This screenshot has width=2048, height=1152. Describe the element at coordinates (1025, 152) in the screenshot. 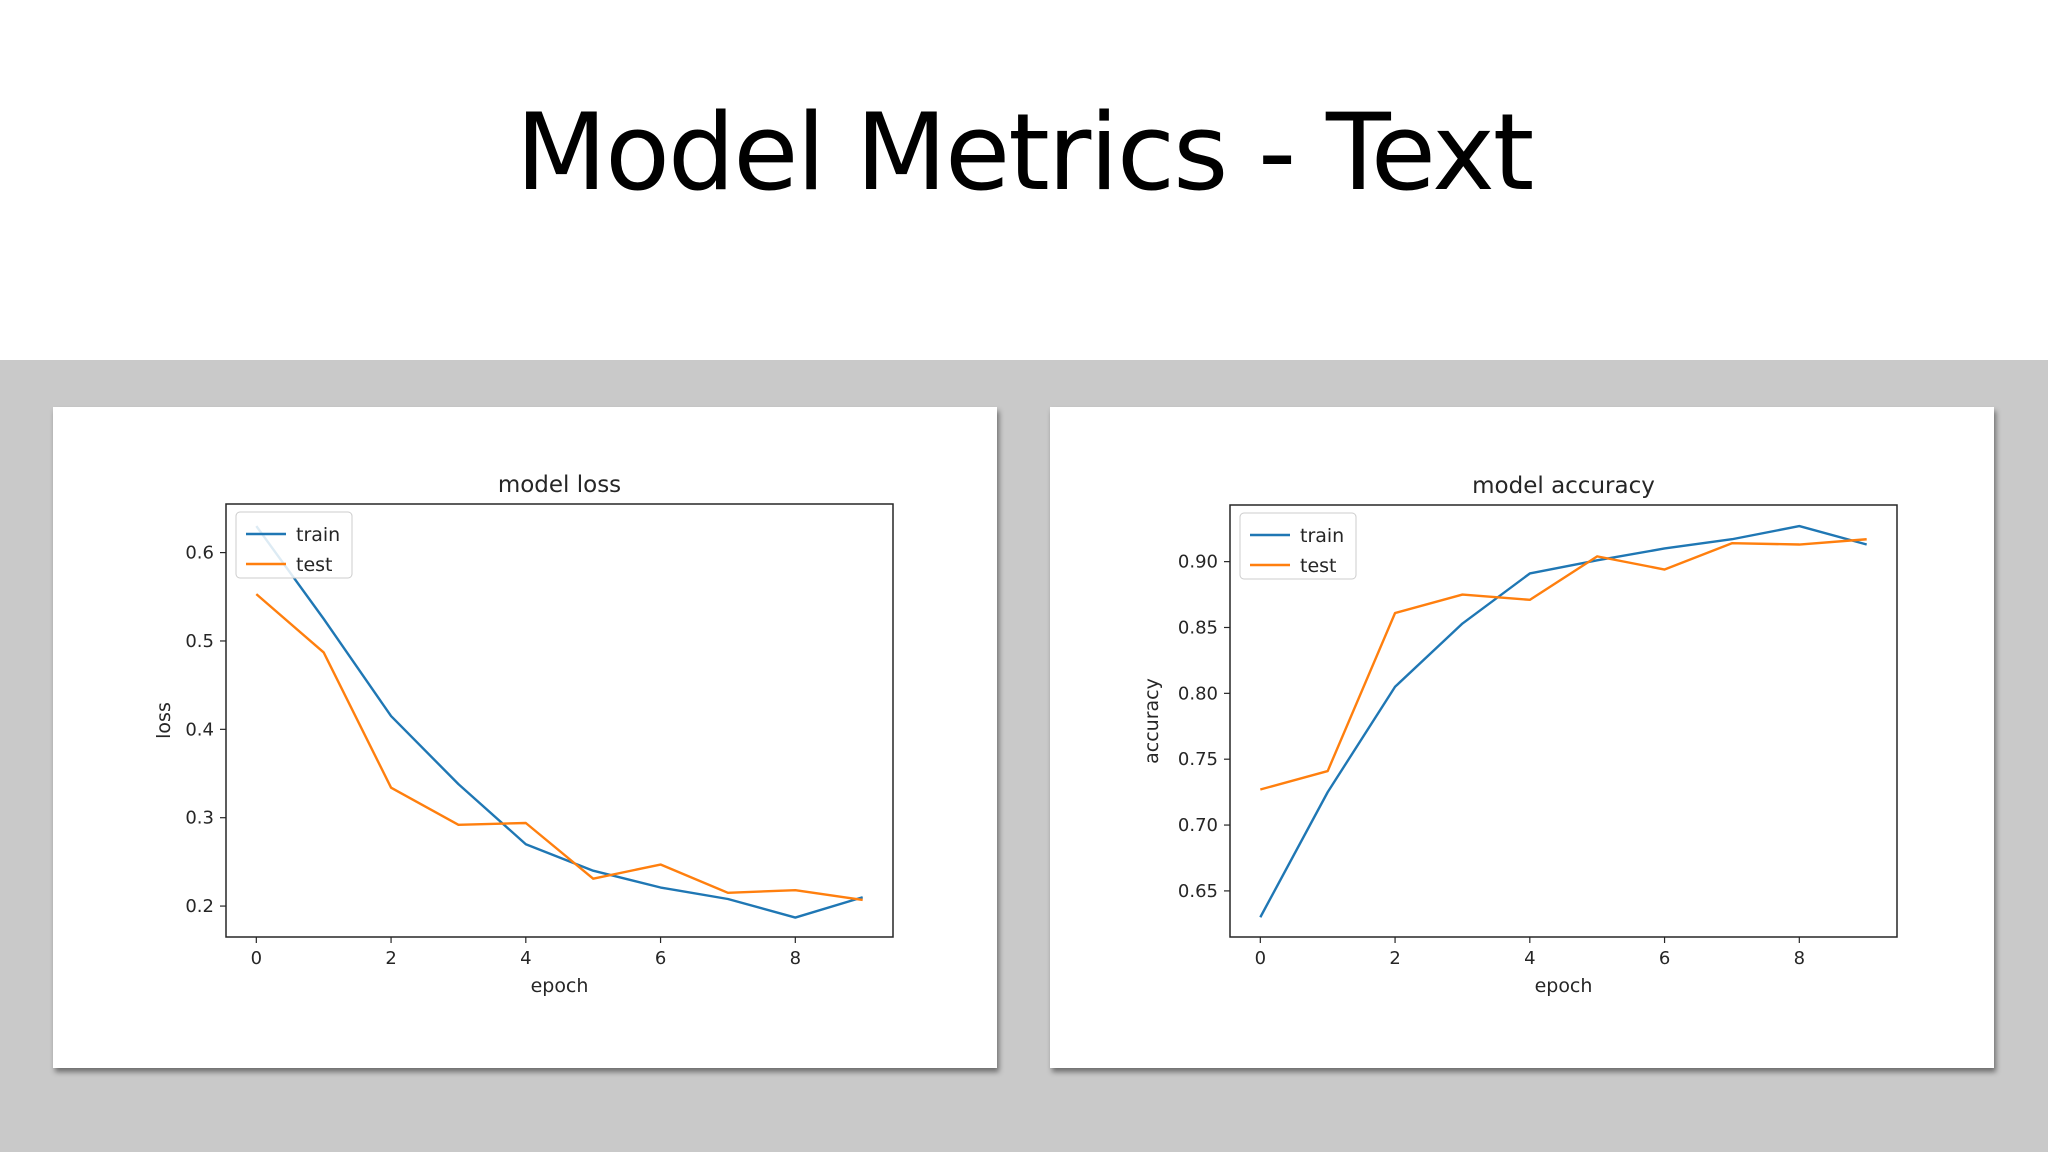

I see `slide-title: Model Metrics - Text` at that location.